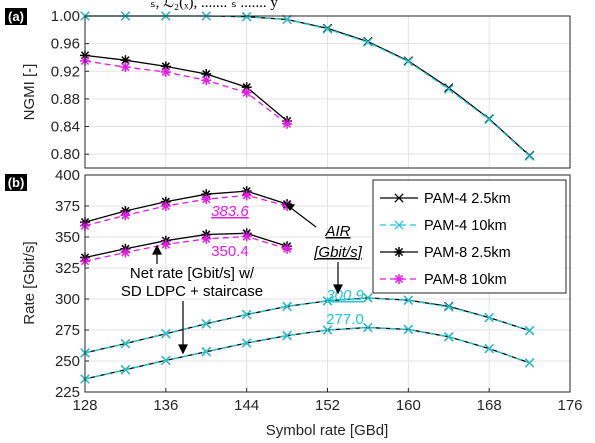 The width and height of the screenshot is (595, 443). Describe the element at coordinates (246, 405) in the screenshot. I see `x-tick-label-2: 144` at that location.